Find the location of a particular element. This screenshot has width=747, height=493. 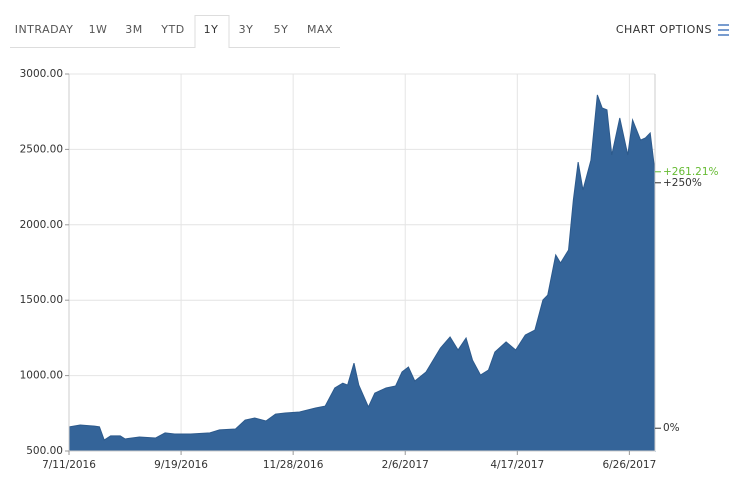

tab: 1Y is located at coordinates (211, 29).